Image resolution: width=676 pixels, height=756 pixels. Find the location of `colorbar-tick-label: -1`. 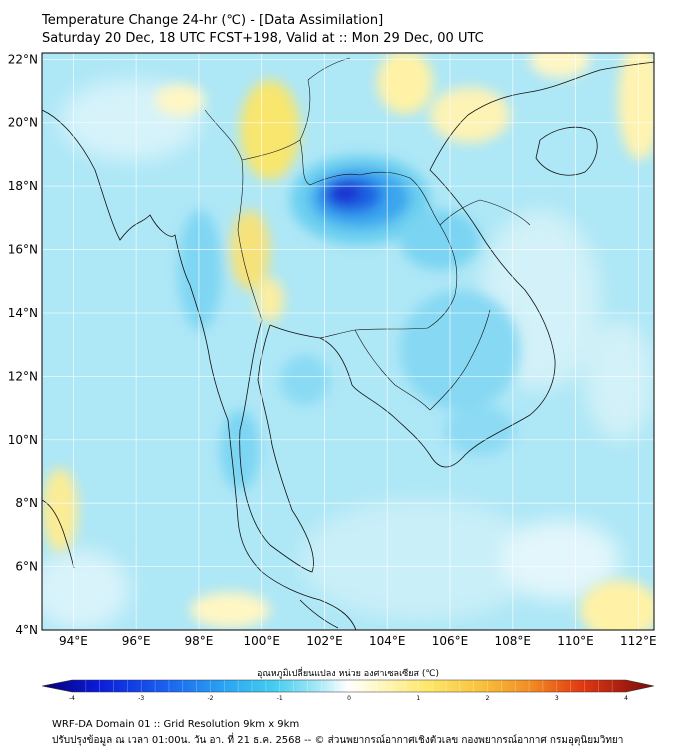

colorbar-tick-label: -1 is located at coordinates (280, 698).